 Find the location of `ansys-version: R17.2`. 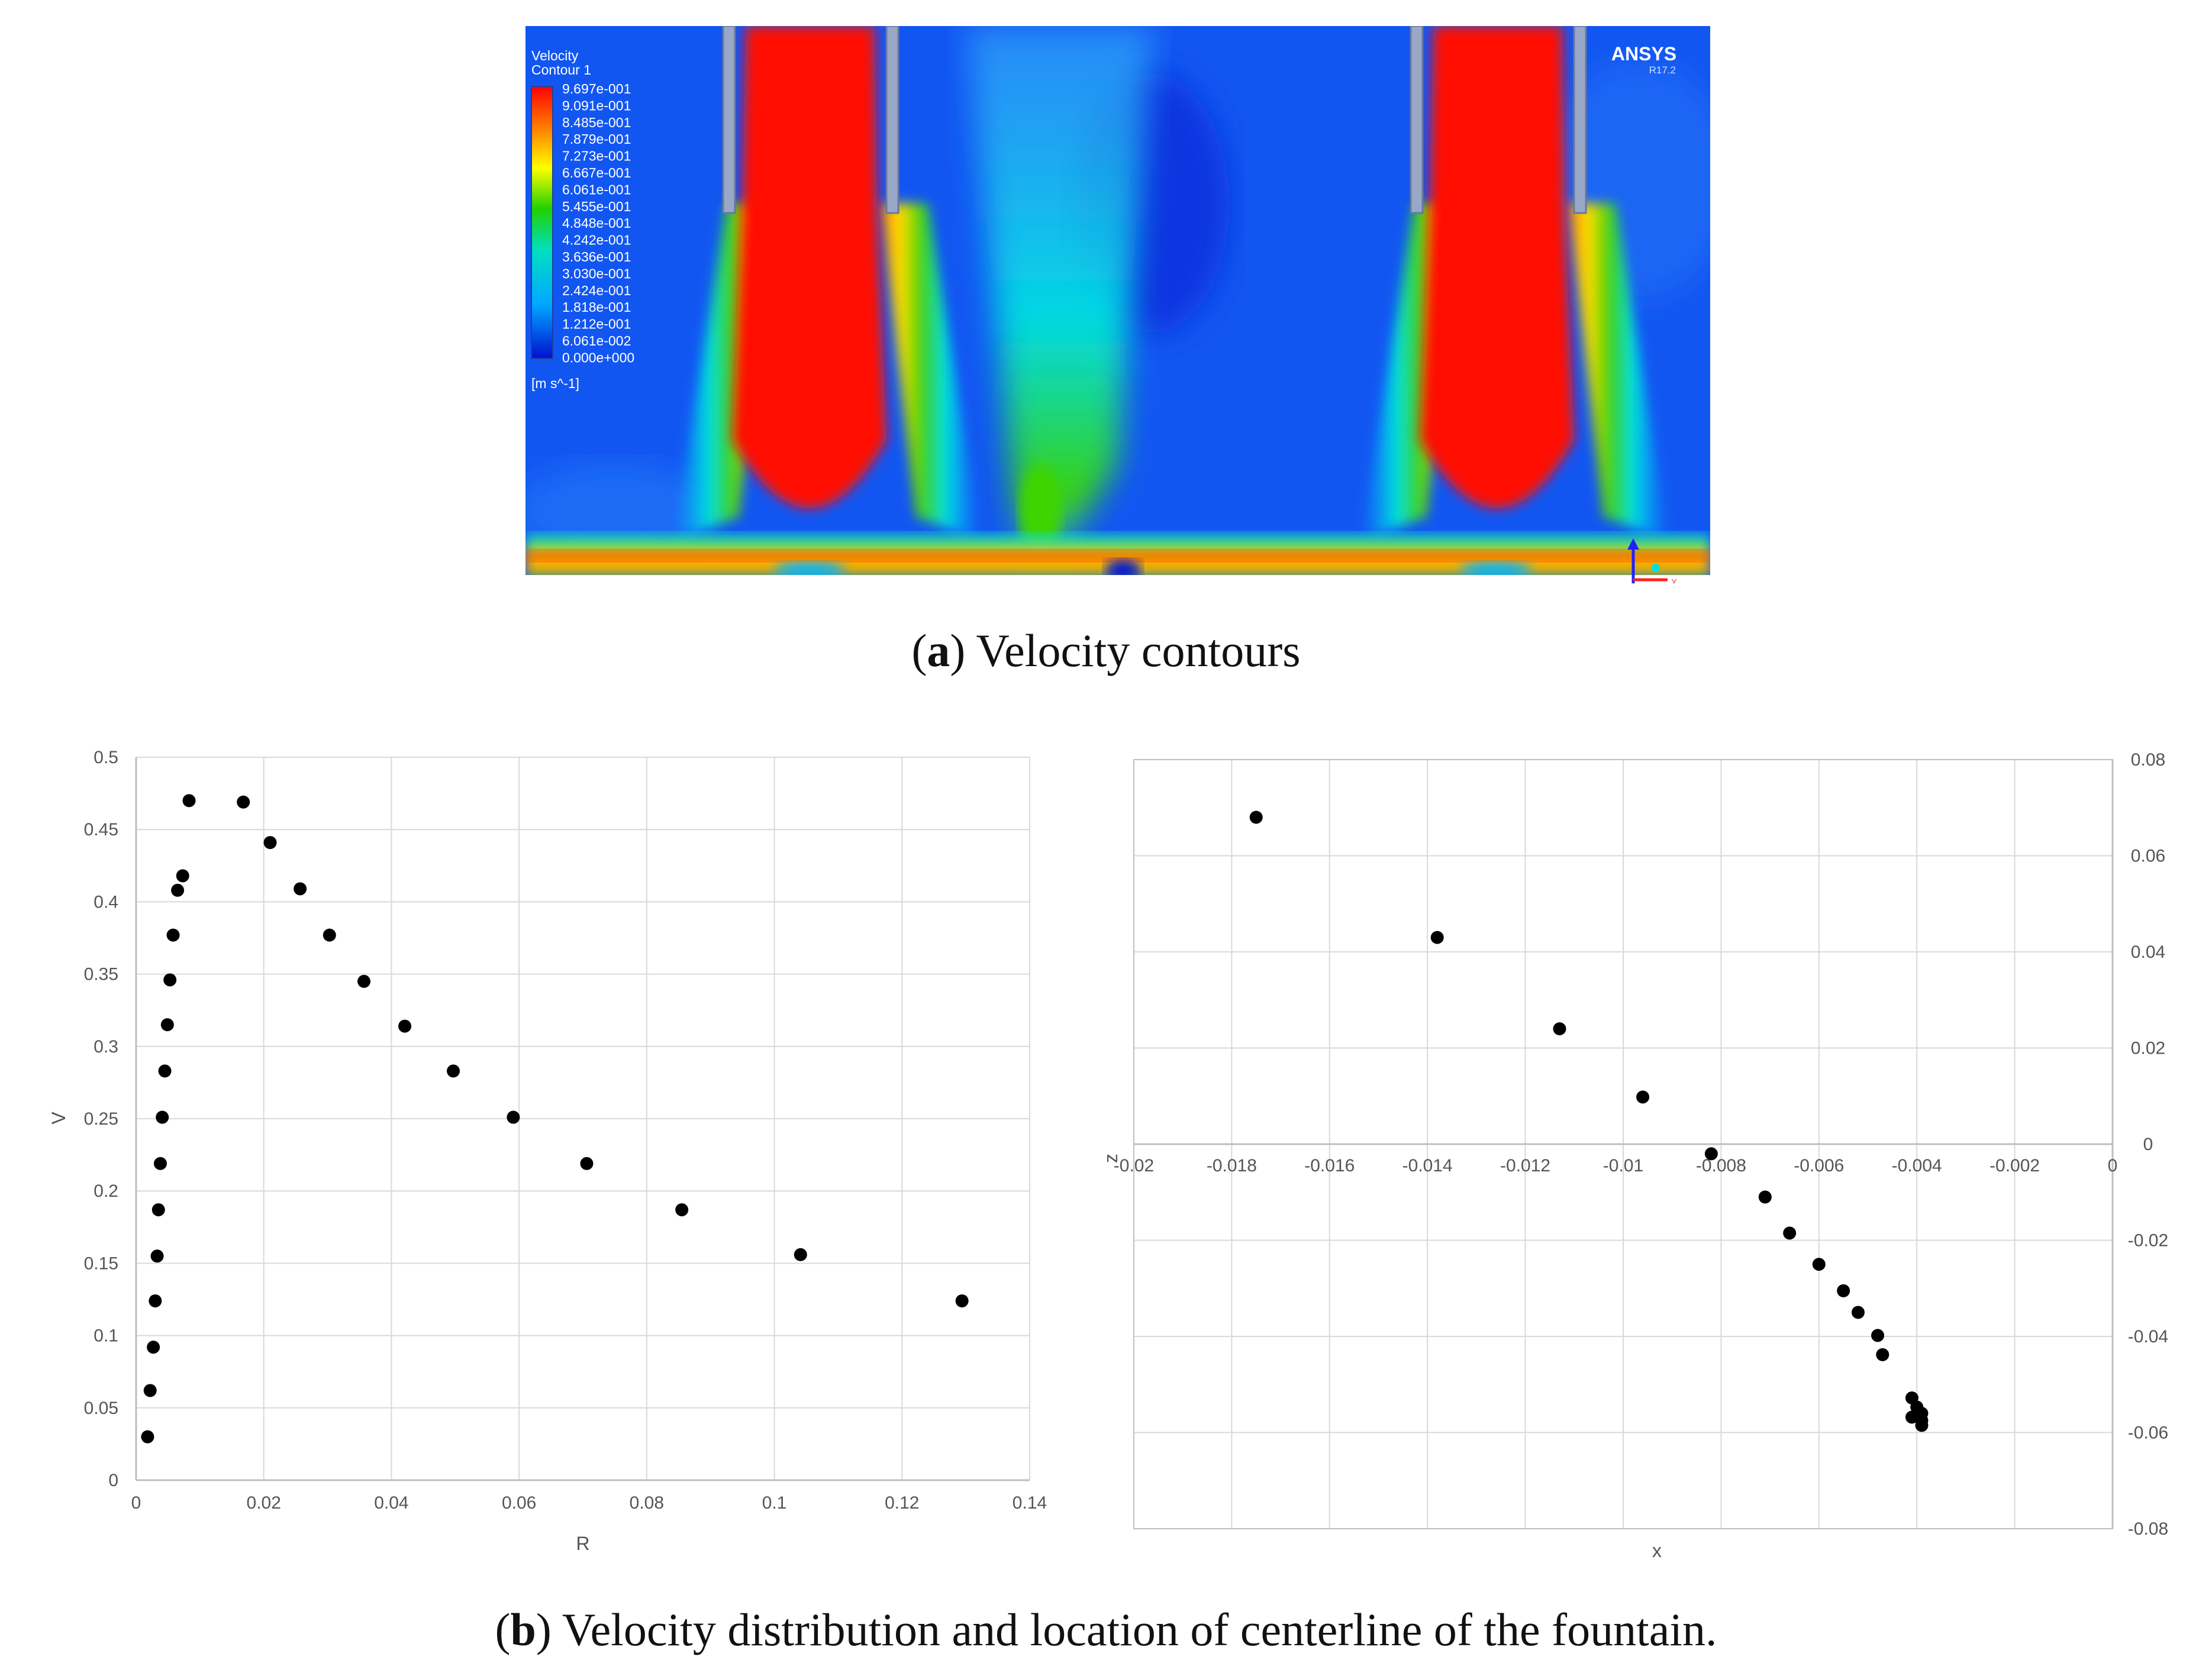

ansys-version: R17.2 is located at coordinates (1662, 70).